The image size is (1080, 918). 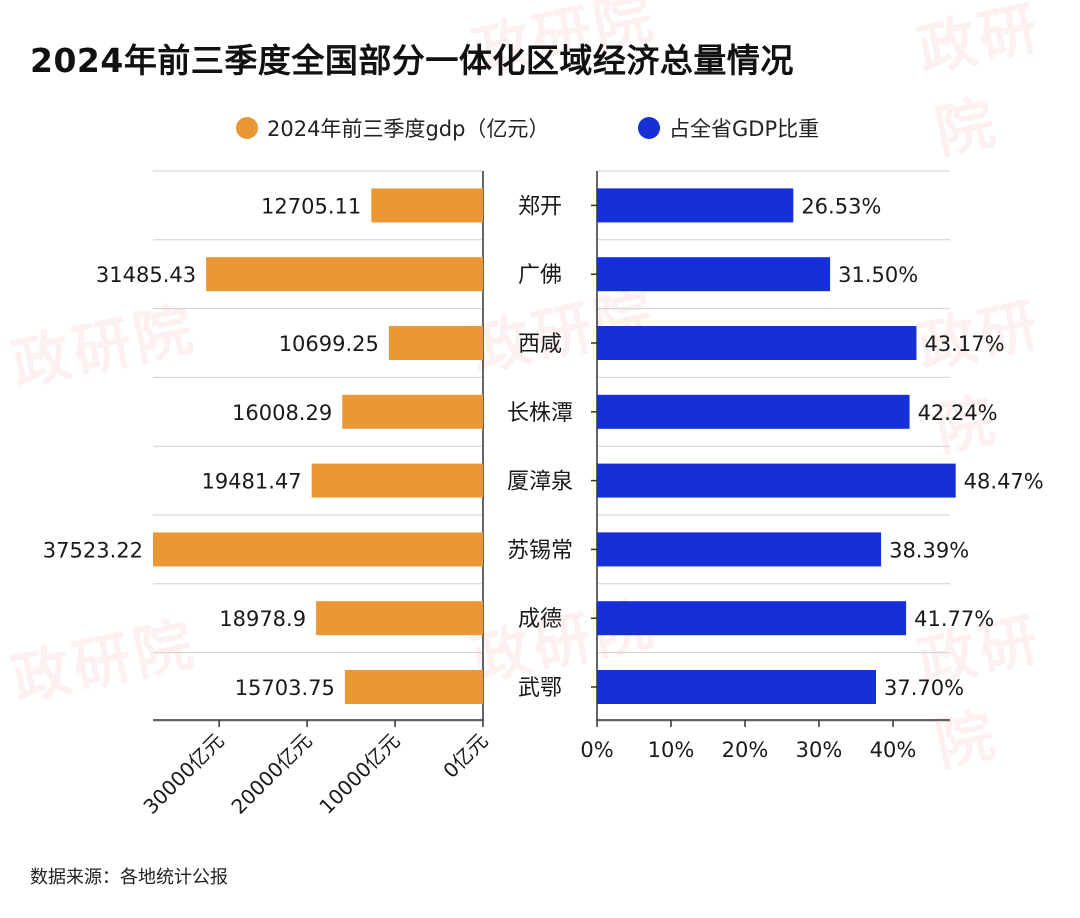 I want to click on value-label-gdp-0: 12705.11, so click(x=311, y=206).